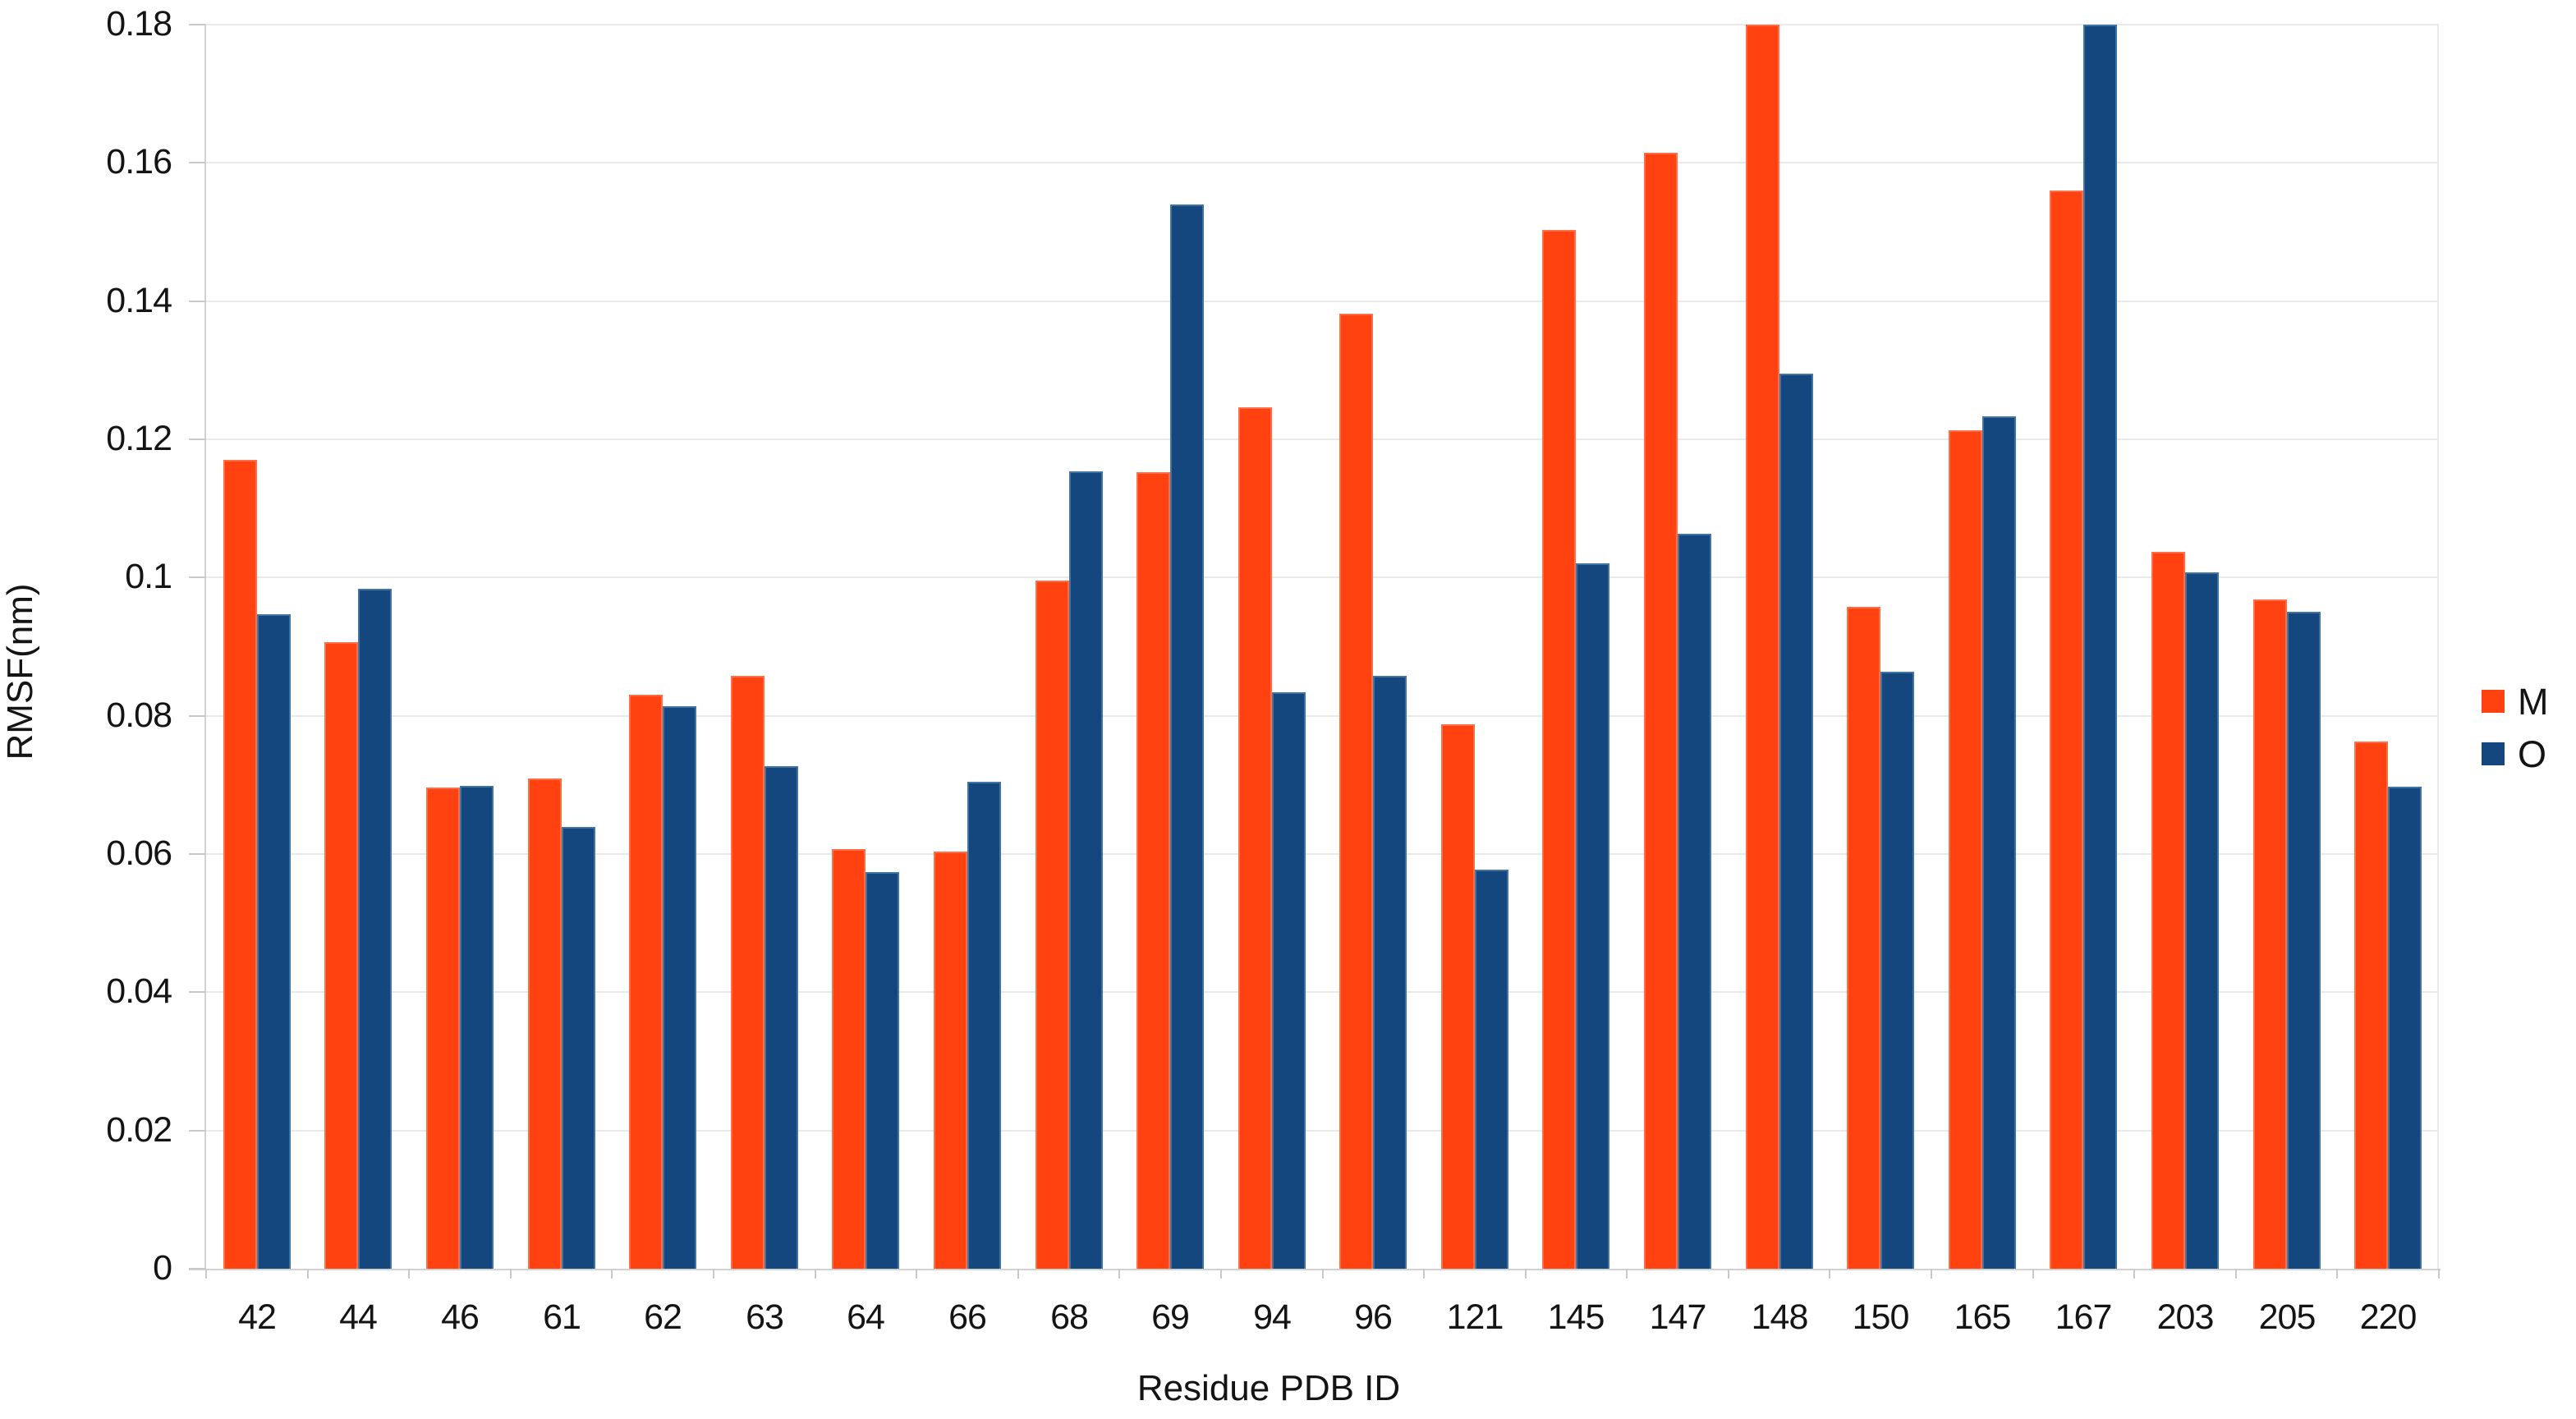  Describe the element at coordinates (1475, 1317) in the screenshot. I see `x-tick-label: 121` at that location.